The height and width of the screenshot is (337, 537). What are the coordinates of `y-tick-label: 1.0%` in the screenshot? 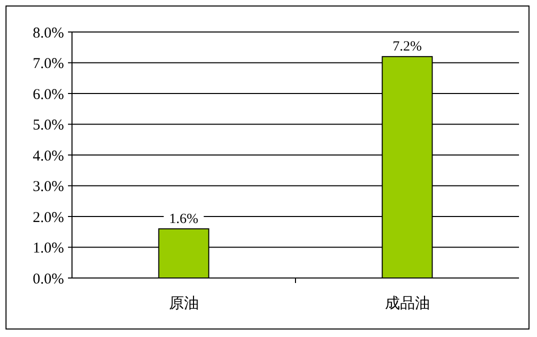 It's located at (48, 248).